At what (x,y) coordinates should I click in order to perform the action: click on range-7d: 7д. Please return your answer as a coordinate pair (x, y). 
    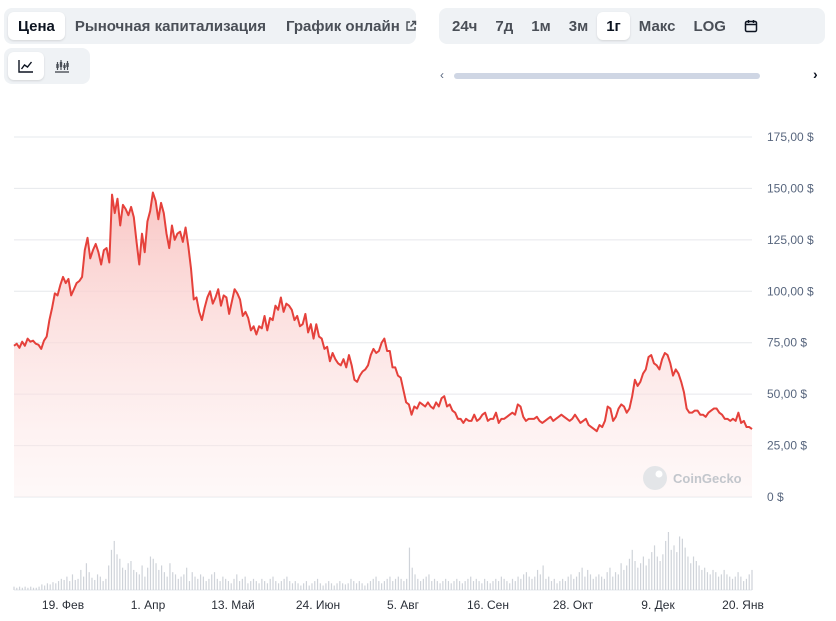
    Looking at the image, I should click on (504, 26).